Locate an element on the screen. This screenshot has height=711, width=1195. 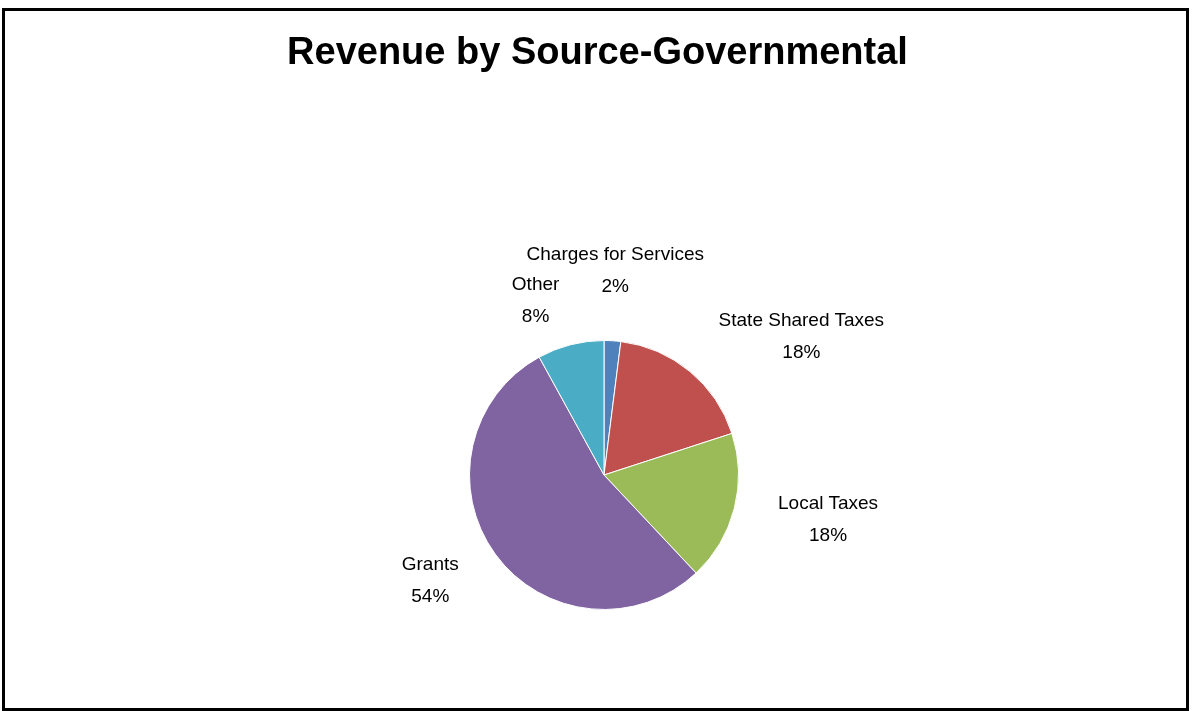
data-label: 8% is located at coordinates (535, 316).